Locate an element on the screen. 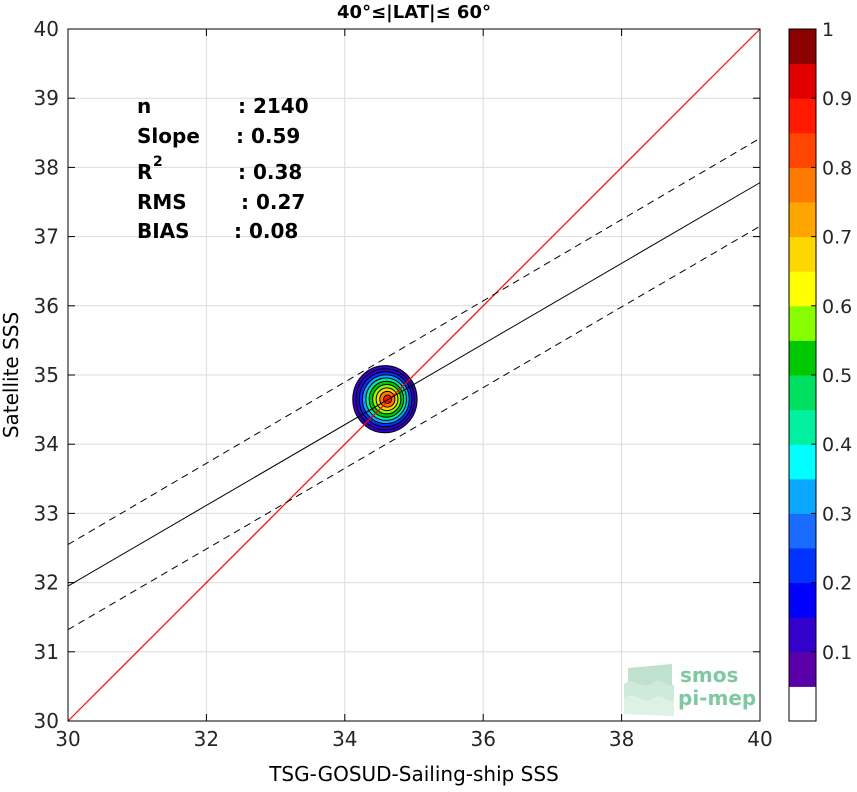 The image size is (857, 792). x-tick-label: 32 is located at coordinates (206, 739).